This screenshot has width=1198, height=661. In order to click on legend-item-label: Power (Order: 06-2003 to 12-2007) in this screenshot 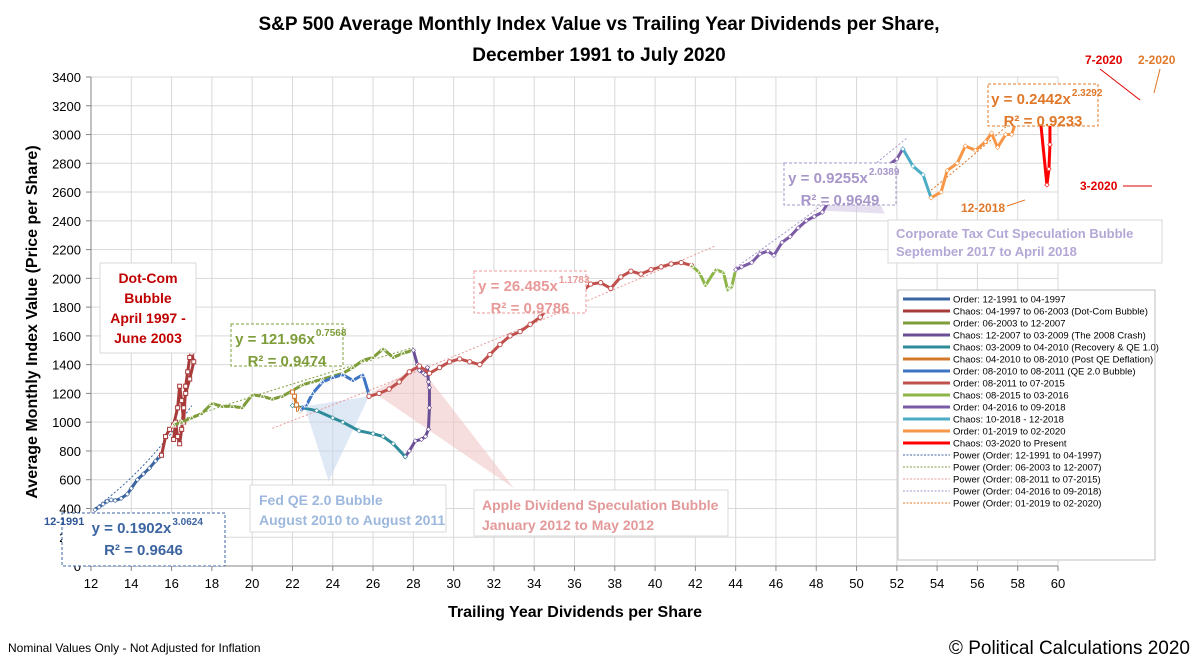, I will do `click(1027, 468)`.